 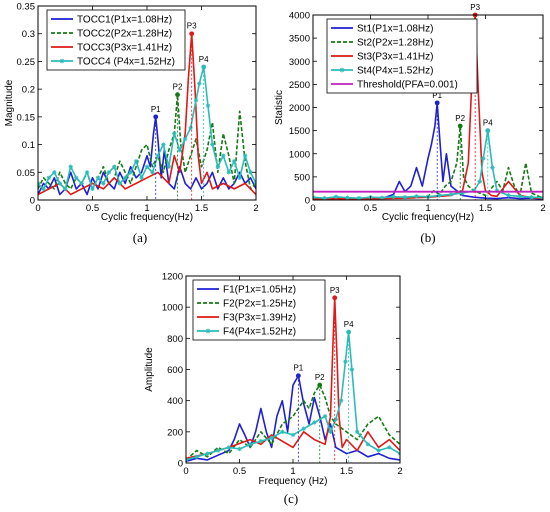 What do you see at coordinates (175, 339) in the screenshot?
I see `y-tick-label: 800` at bounding box center [175, 339].